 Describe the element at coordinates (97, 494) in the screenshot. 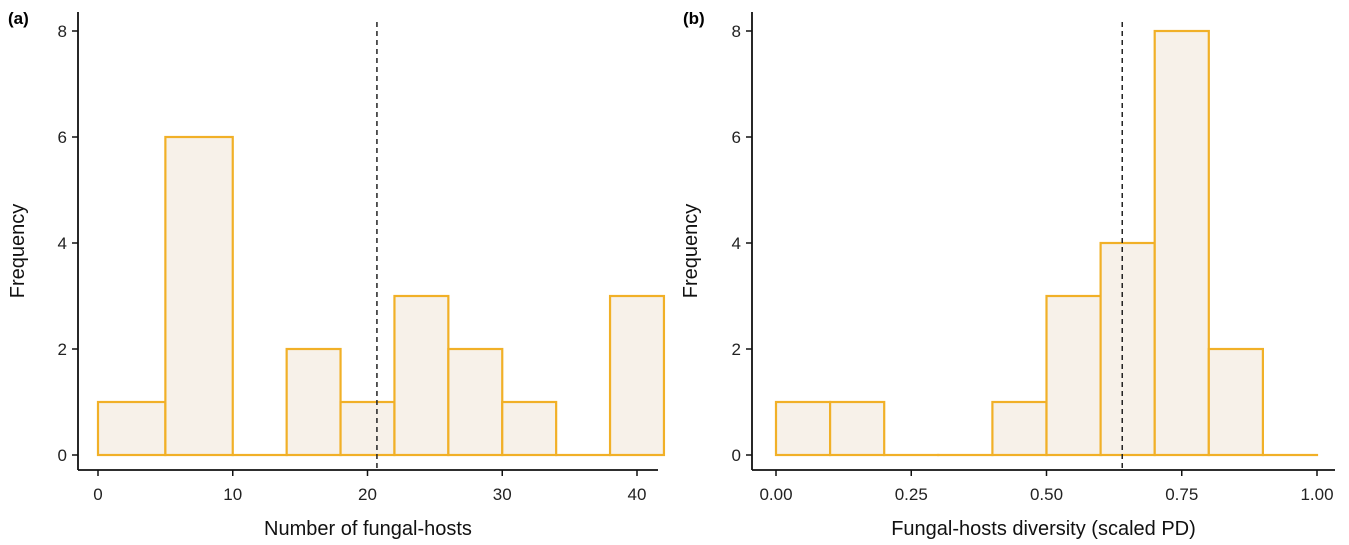

I see `x-tick-label: 0` at that location.